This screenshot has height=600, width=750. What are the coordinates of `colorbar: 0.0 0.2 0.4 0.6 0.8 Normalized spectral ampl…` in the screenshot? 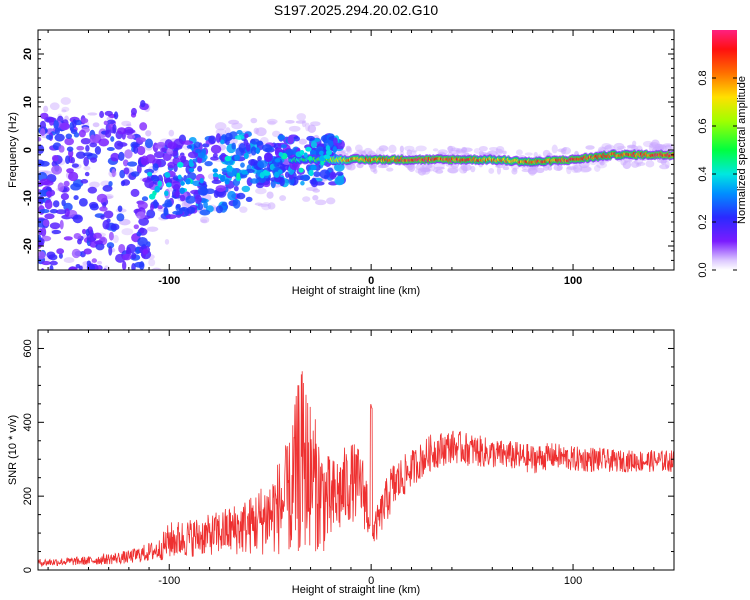 It's located at (722, 154).